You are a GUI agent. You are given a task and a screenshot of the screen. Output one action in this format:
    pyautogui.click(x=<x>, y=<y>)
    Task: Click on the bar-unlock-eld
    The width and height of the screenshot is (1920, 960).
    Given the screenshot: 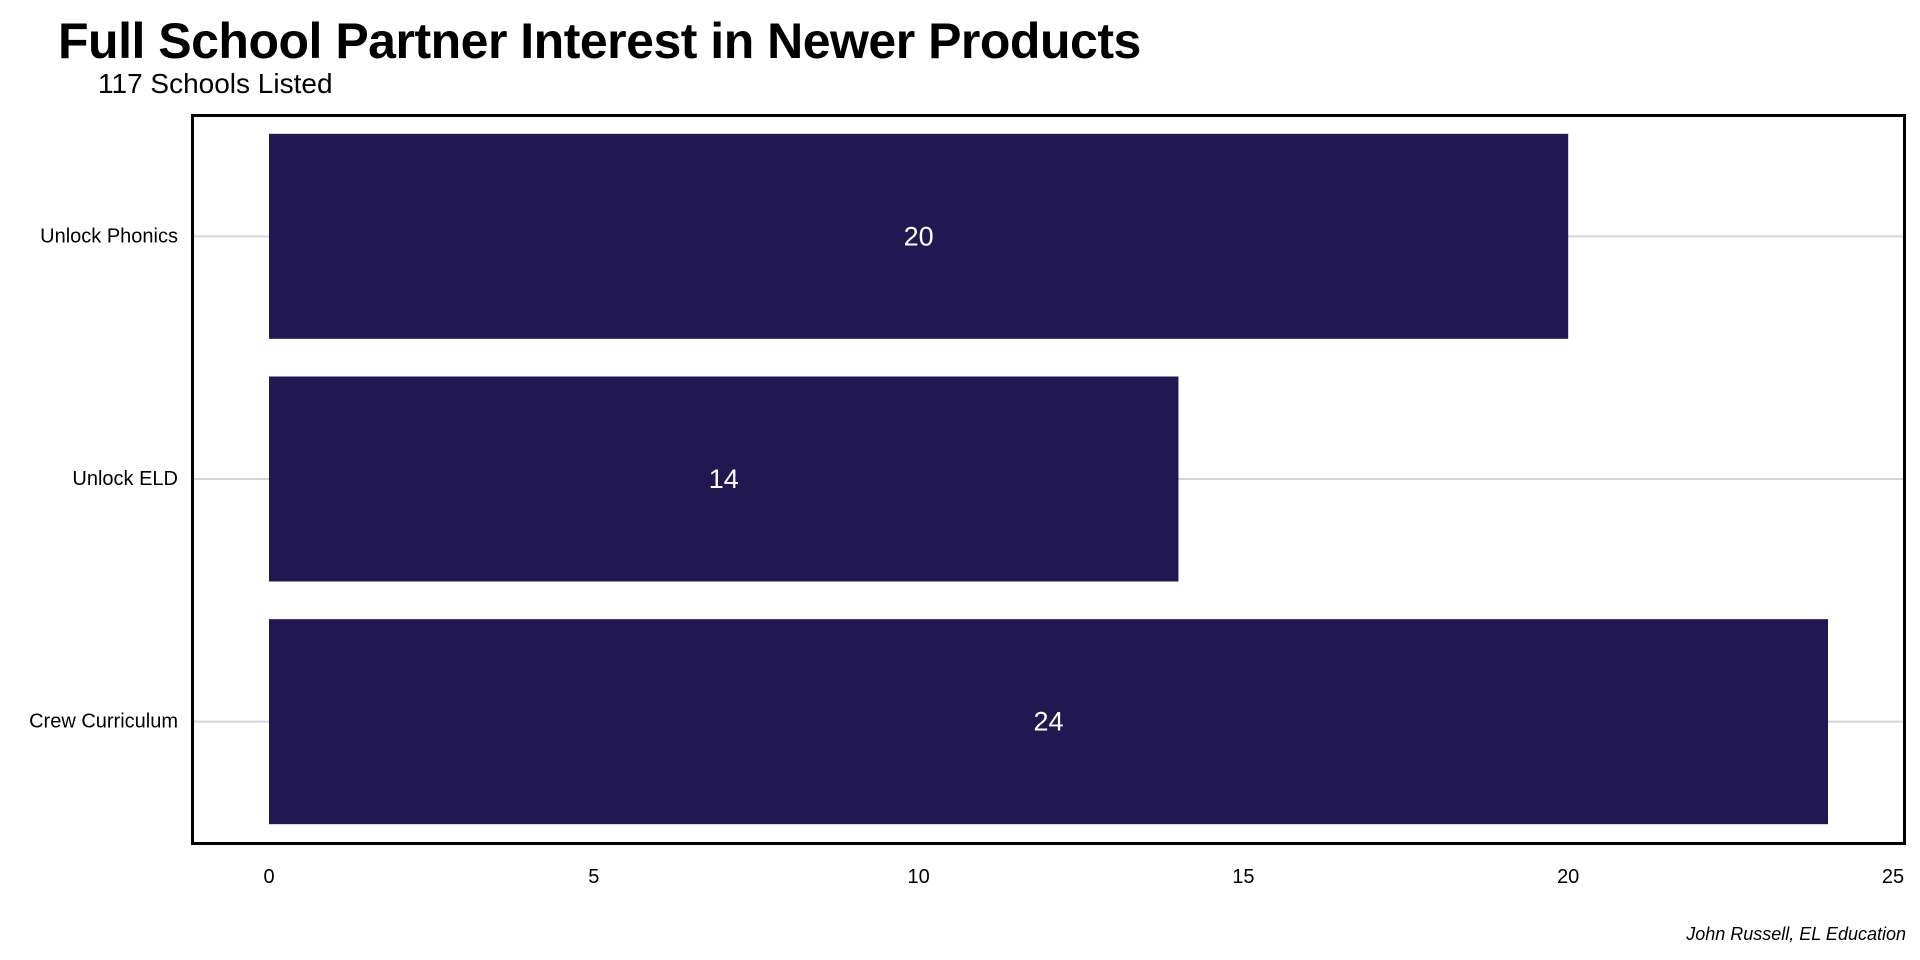 What is the action you would take?
    pyautogui.click(x=724, y=479)
    